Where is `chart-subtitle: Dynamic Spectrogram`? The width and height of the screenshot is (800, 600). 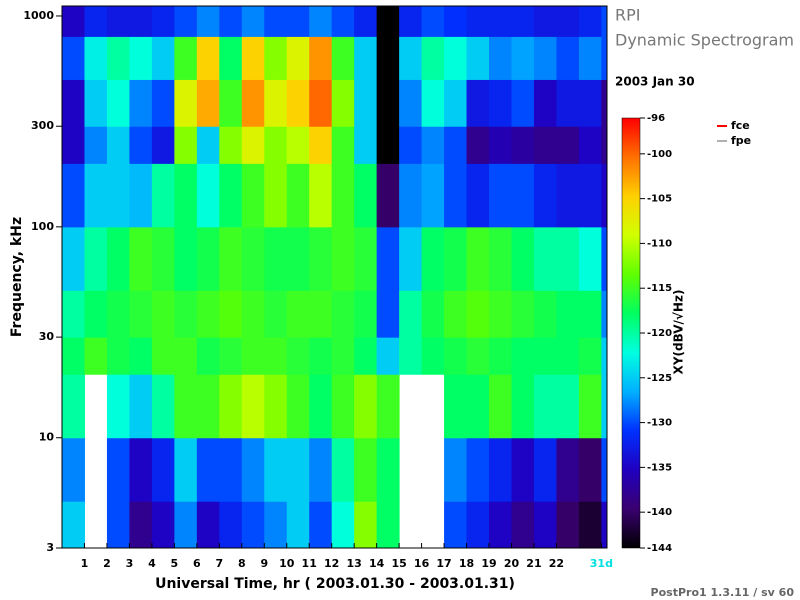 chart-subtitle: Dynamic Spectrogram is located at coordinates (704, 40).